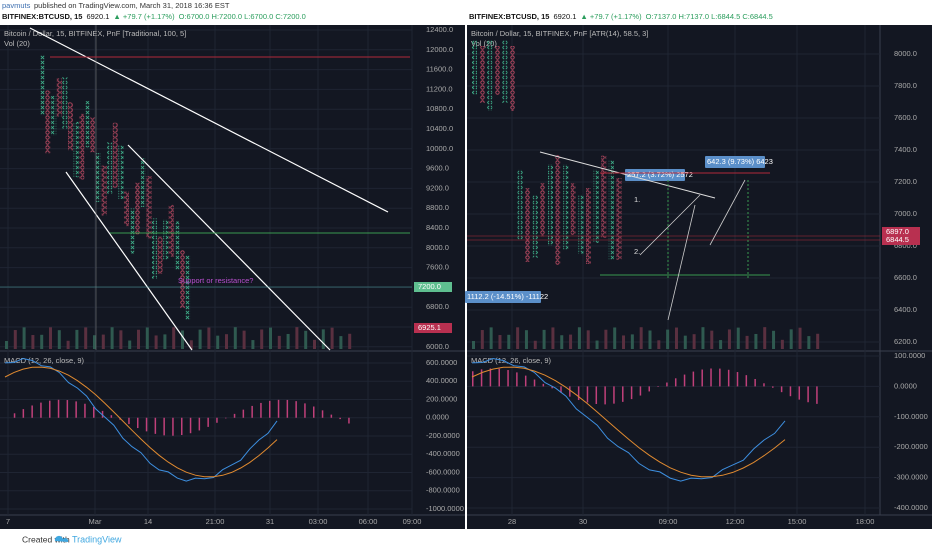  I want to click on volume-label: Vol (20), so click(484, 43).